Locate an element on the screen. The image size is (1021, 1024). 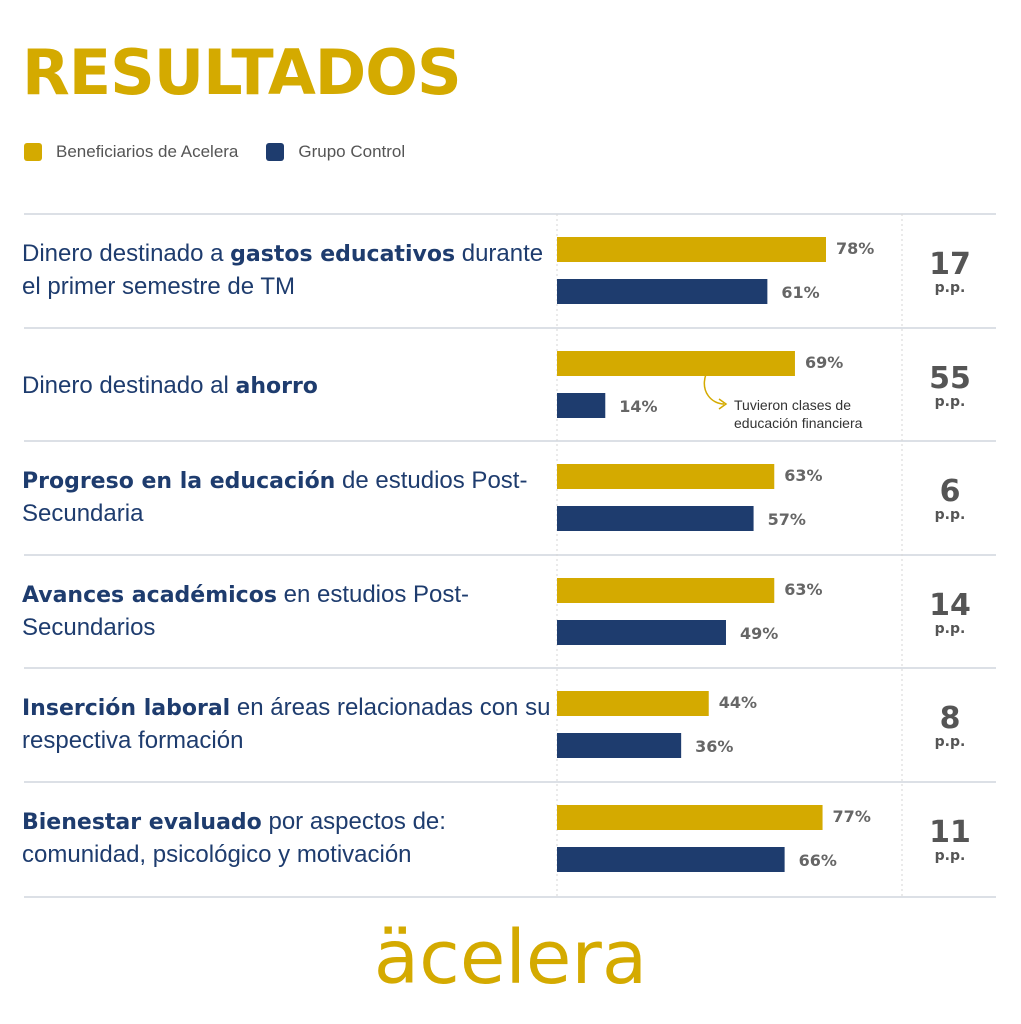
difference-value: 8 p.p. is located at coordinates (950, 726).